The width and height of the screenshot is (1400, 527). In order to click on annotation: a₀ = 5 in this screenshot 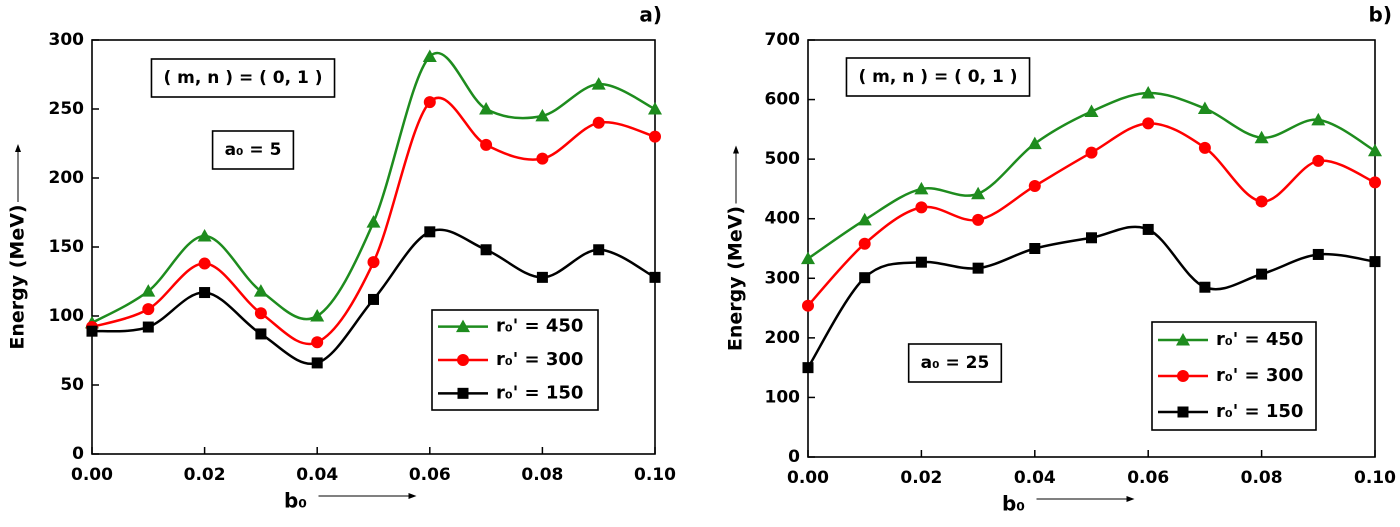, I will do `click(253, 150)`.